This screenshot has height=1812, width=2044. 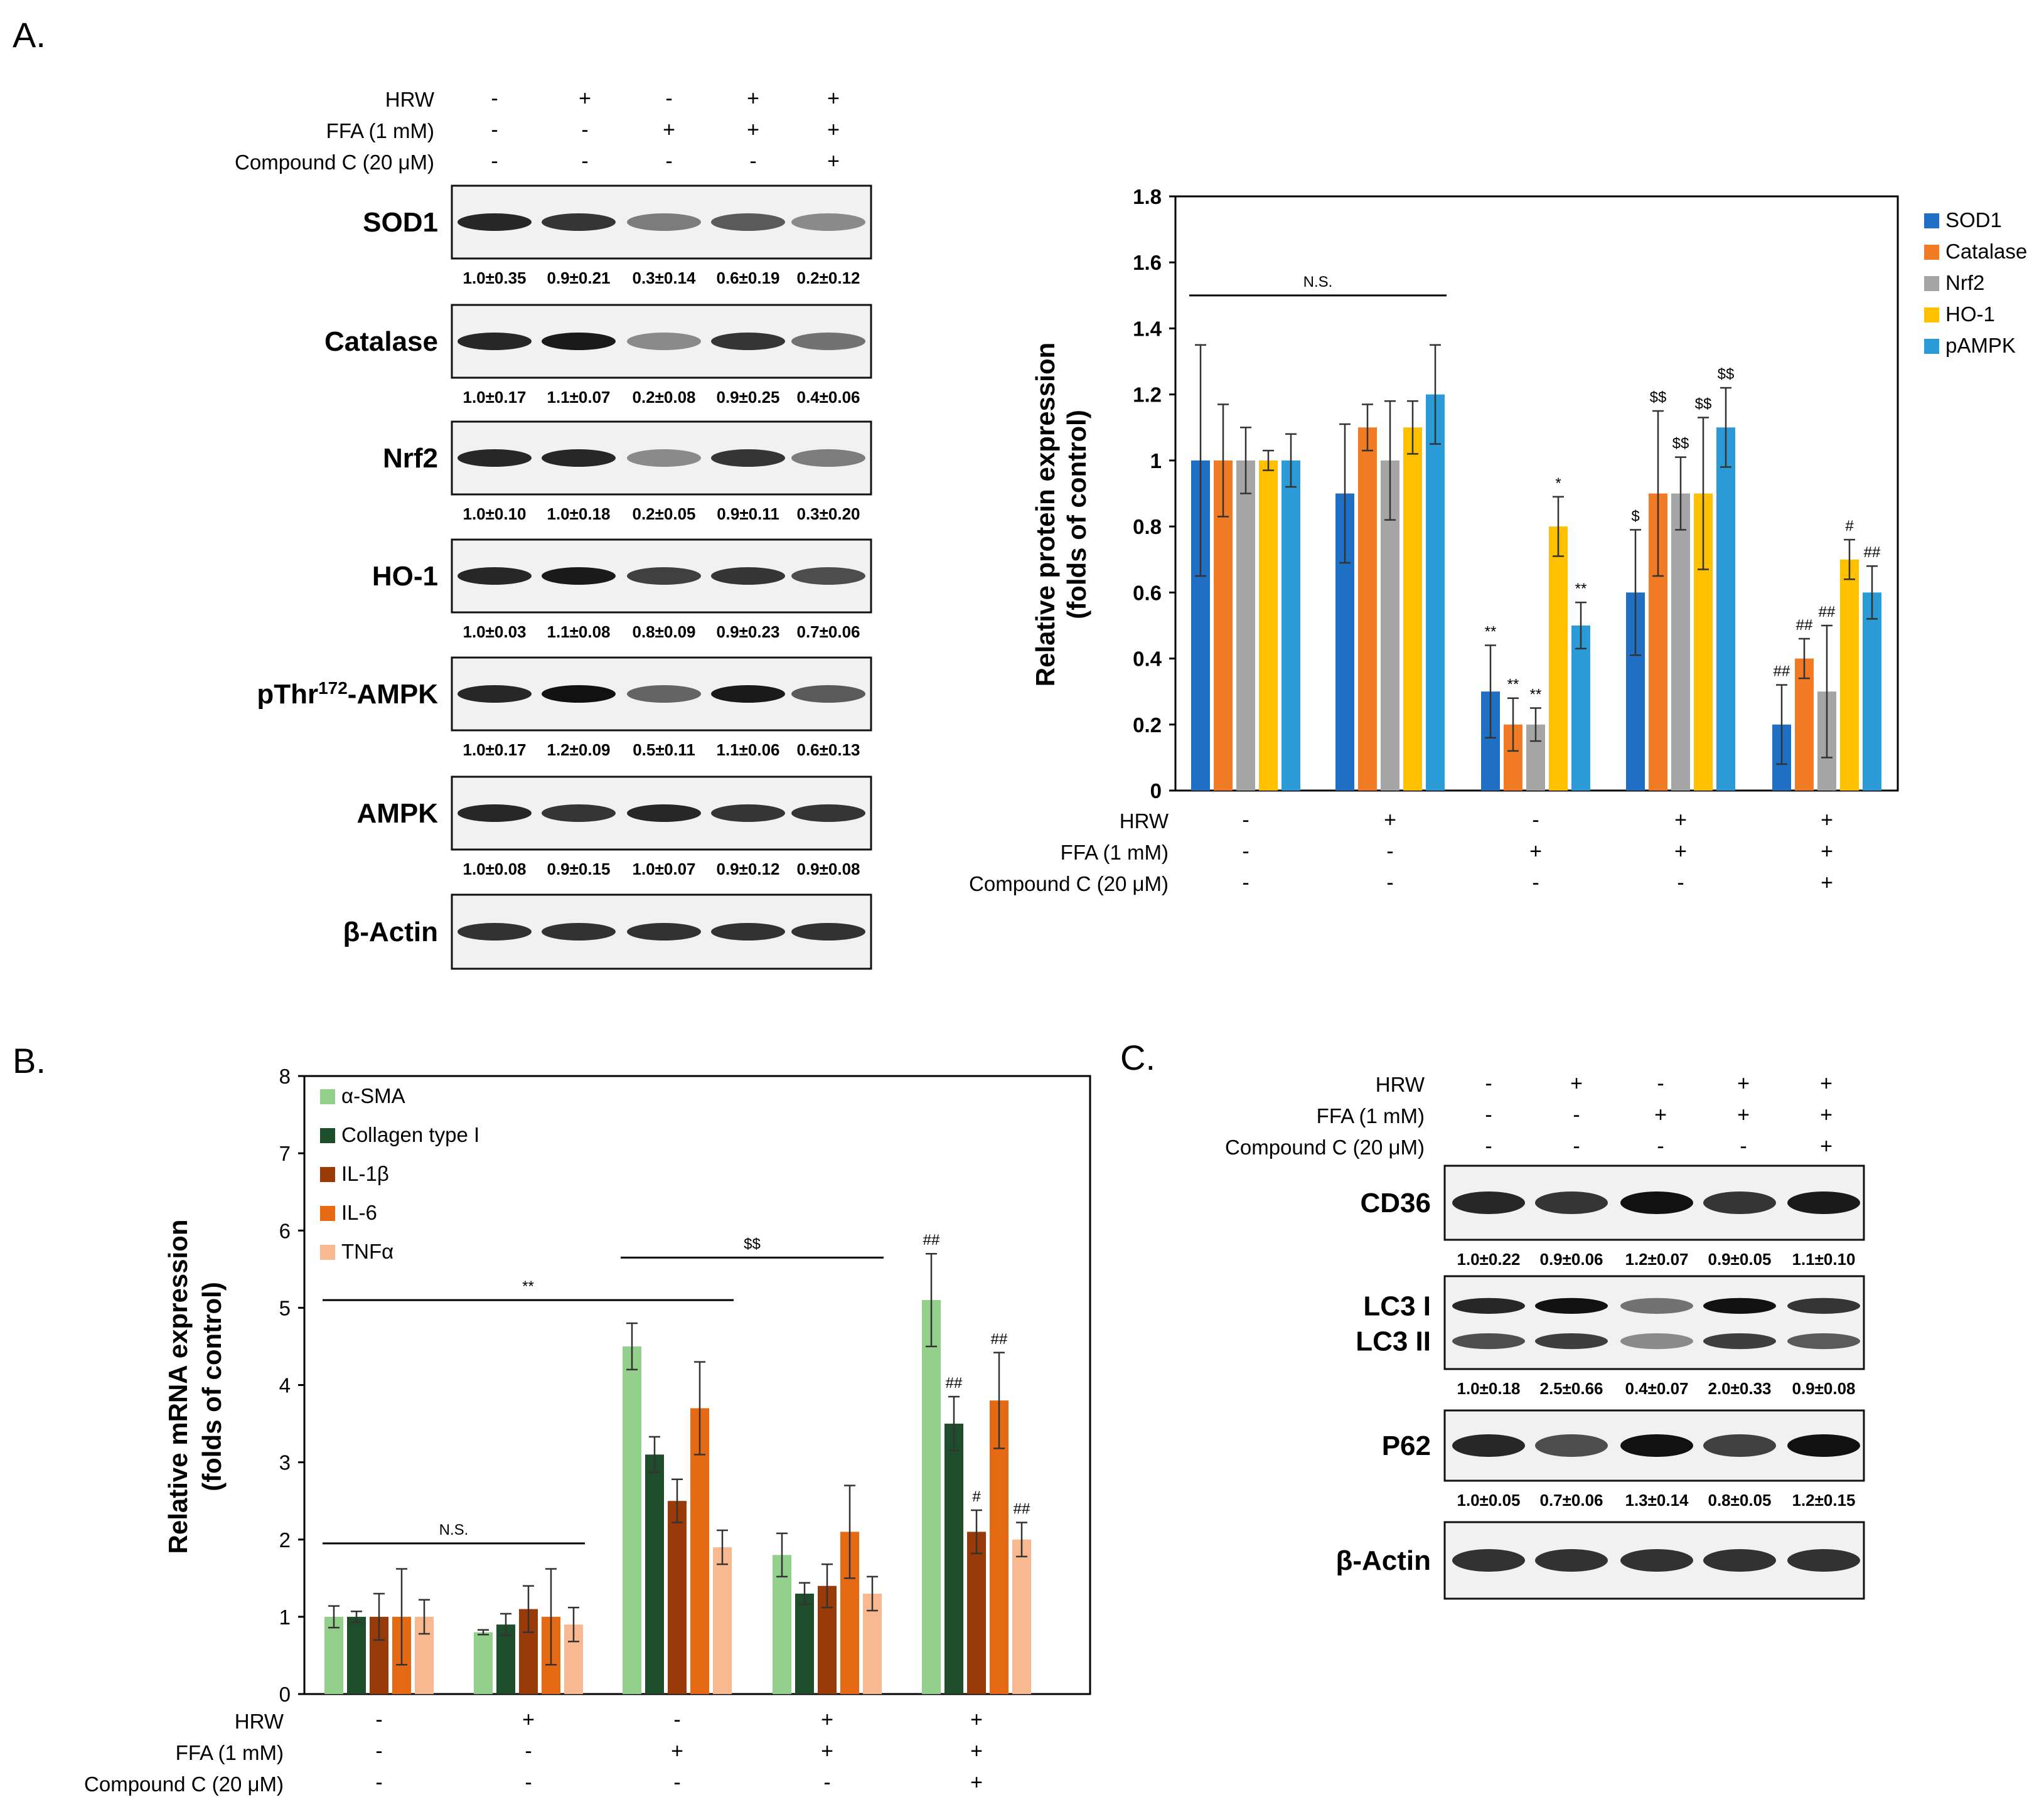 What do you see at coordinates (495, 278) in the screenshot?
I see `band-quantification: 1.0±0.35` at bounding box center [495, 278].